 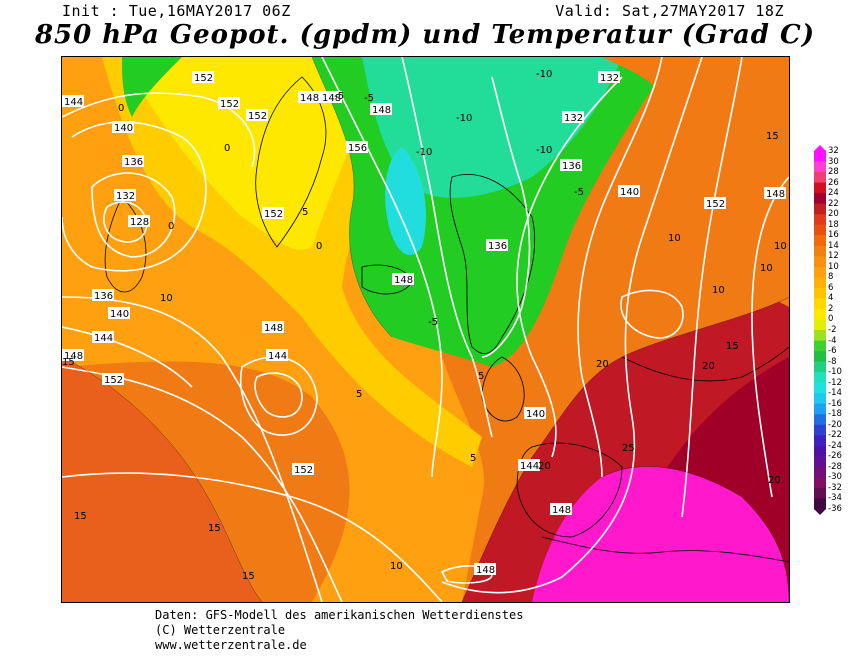 I want to click on scale-tick-label: 26, so click(x=833, y=182).